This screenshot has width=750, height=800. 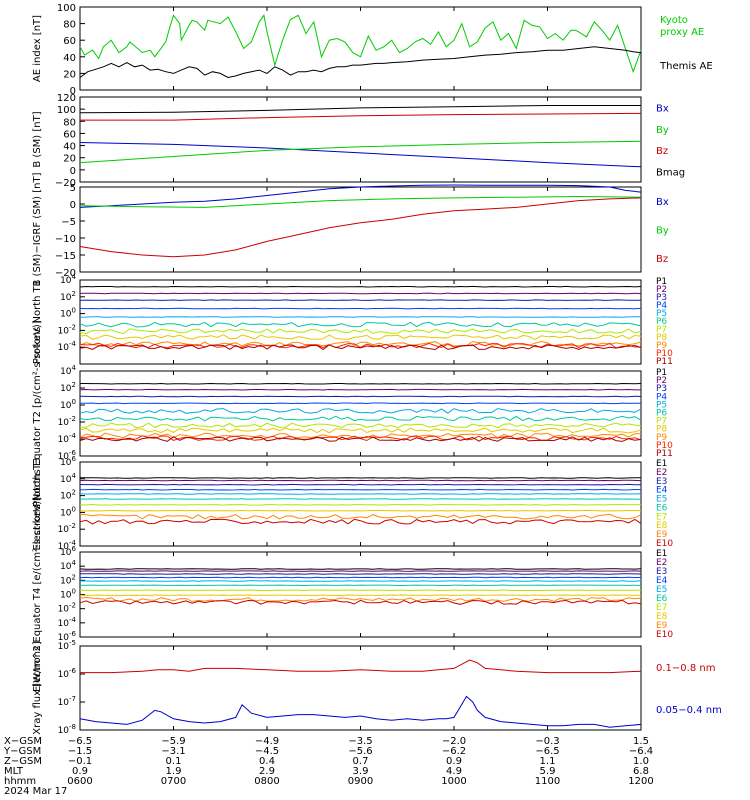 I want to click on y-tick-label: −10, so click(x=65, y=239).